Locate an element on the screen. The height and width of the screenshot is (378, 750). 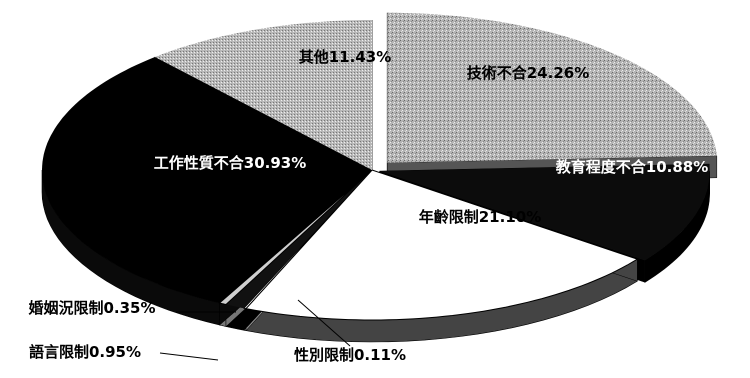
slice-label-7: 工作性質不合30.93% is located at coordinates (230, 163).